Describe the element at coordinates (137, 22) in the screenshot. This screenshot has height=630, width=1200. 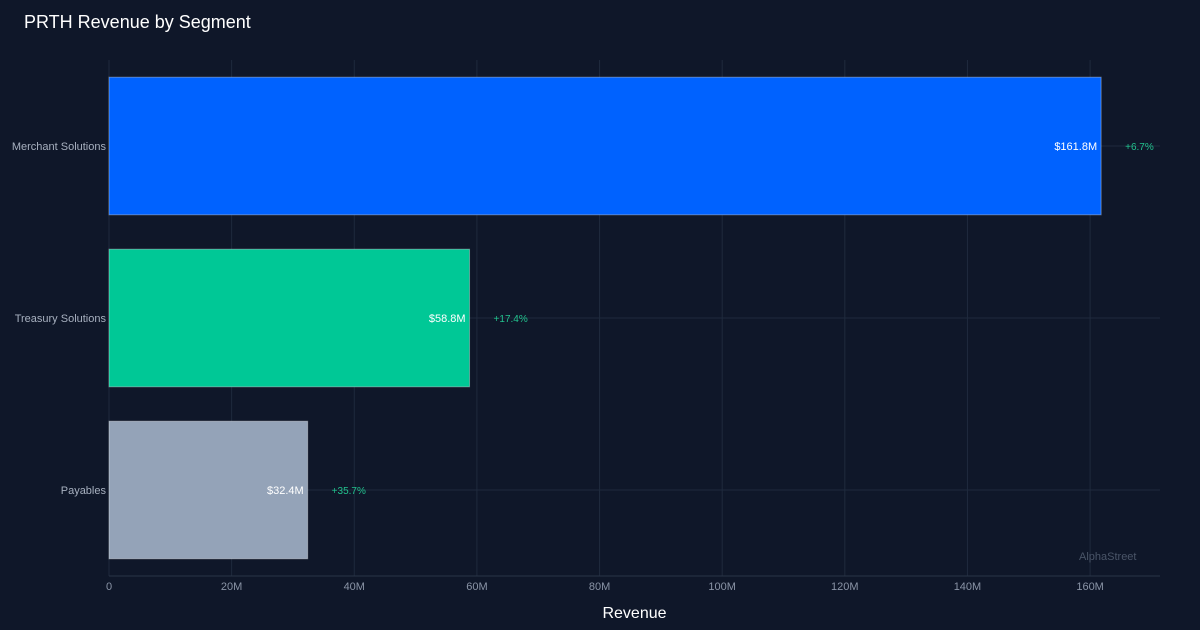
I see `chart-title: PRTH Revenue by Segment` at that location.